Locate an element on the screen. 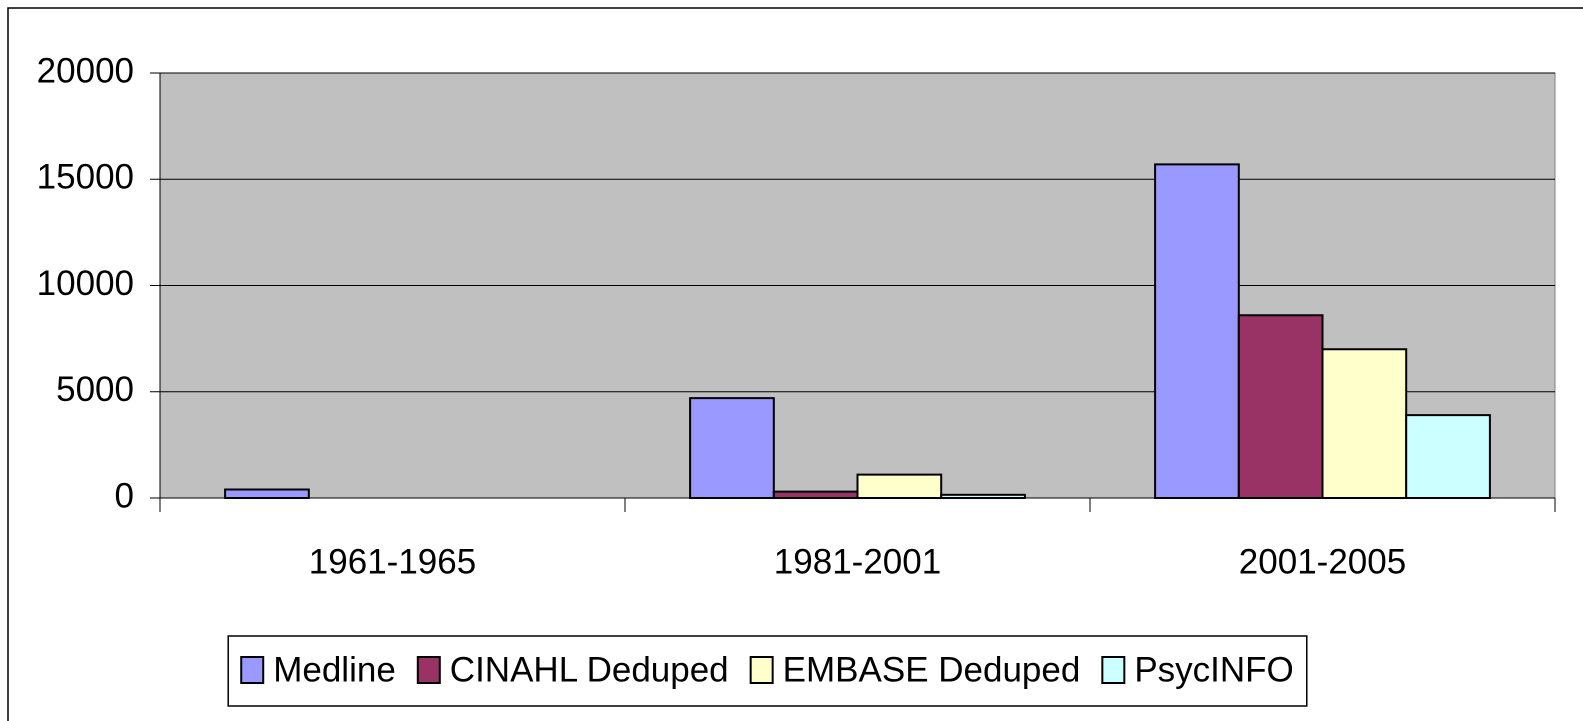  y-tick-label: 20000 is located at coordinates (85, 70).